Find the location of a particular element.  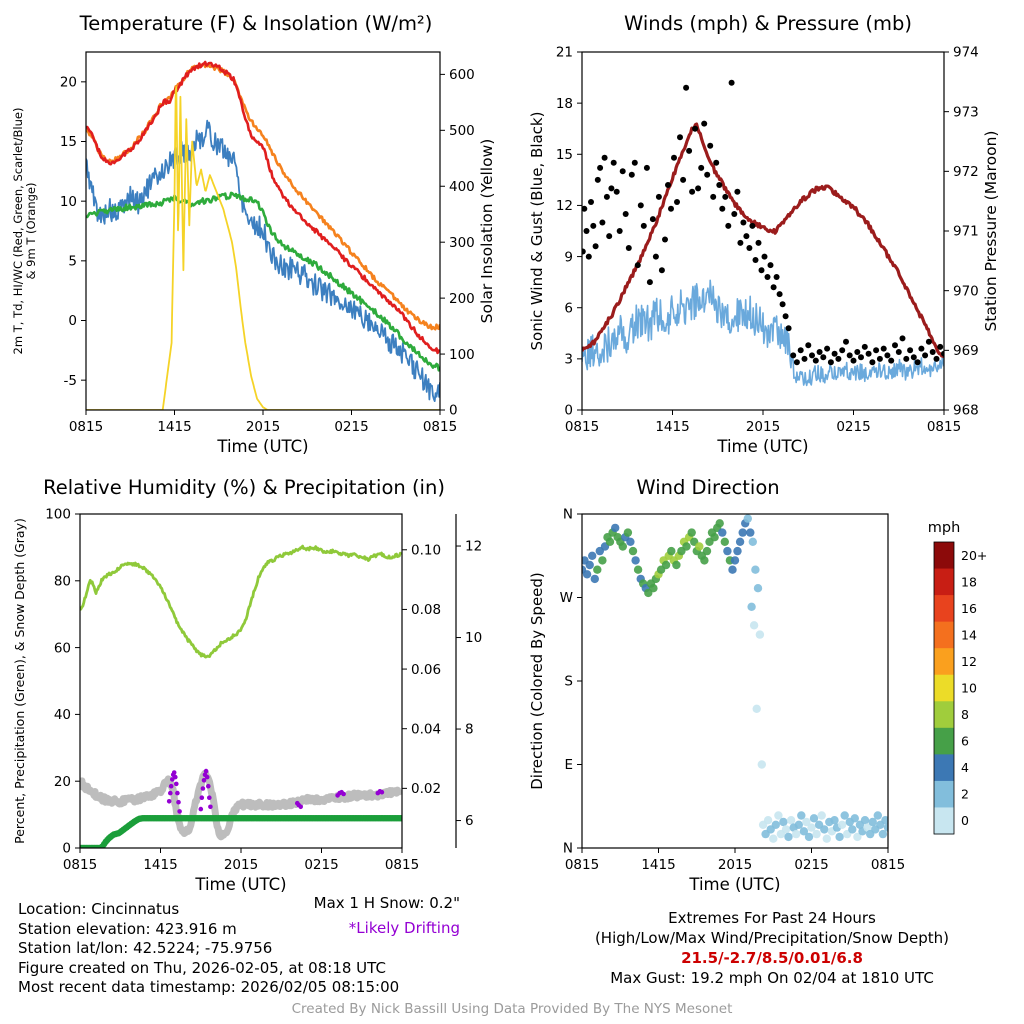

wind-direction-points is located at coordinates (735, 678).